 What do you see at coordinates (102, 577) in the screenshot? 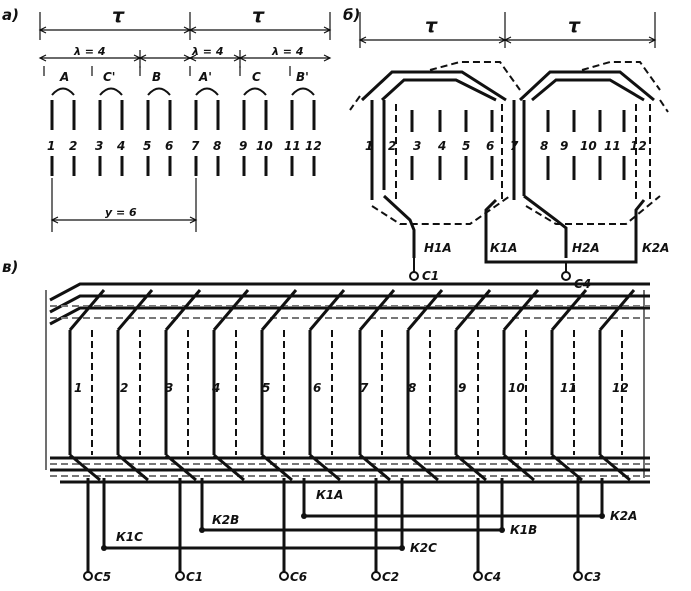
I see `output-label: С5` at bounding box center [102, 577].